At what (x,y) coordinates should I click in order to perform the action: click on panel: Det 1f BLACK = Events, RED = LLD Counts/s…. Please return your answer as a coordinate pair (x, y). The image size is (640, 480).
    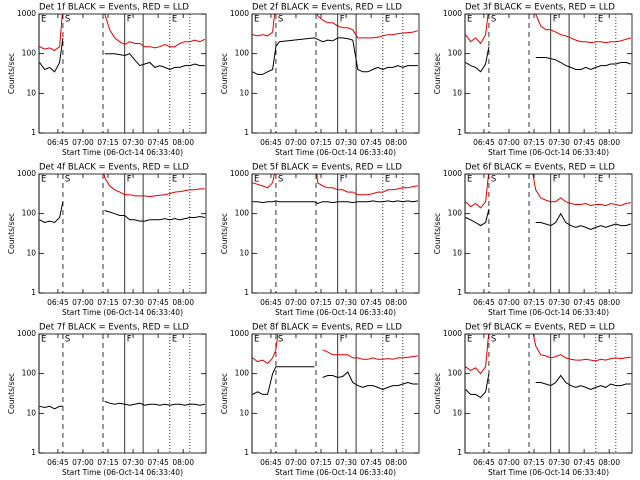
    Looking at the image, I should click on (107, 80).